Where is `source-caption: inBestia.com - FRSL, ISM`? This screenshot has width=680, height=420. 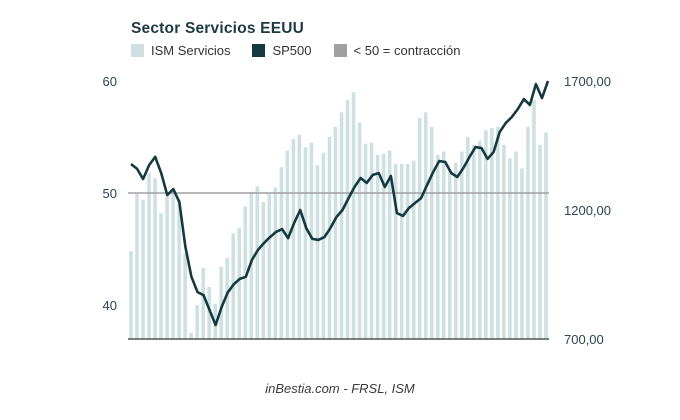
source-caption: inBestia.com - FRSL, ISM is located at coordinates (340, 388).